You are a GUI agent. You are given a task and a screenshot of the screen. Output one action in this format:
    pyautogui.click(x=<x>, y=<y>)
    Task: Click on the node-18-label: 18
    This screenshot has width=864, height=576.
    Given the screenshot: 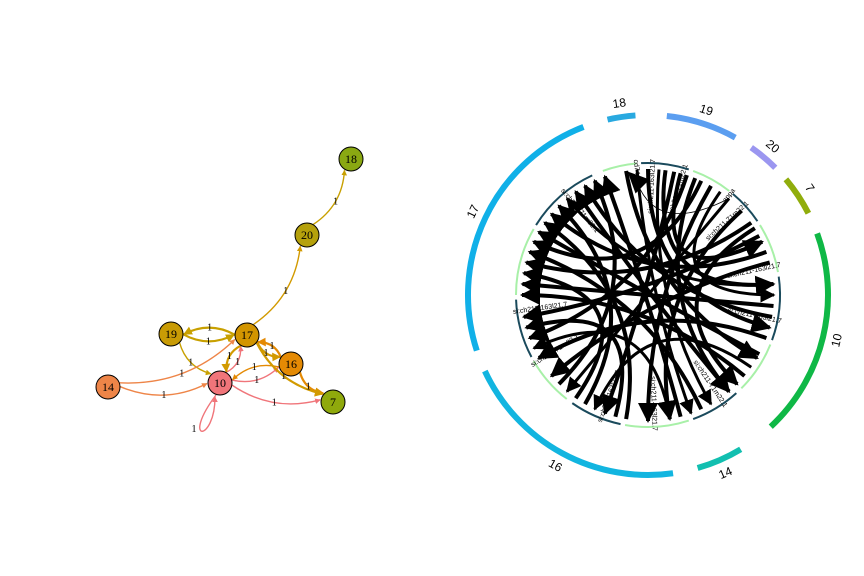 What is the action you would take?
    pyautogui.click(x=351, y=159)
    